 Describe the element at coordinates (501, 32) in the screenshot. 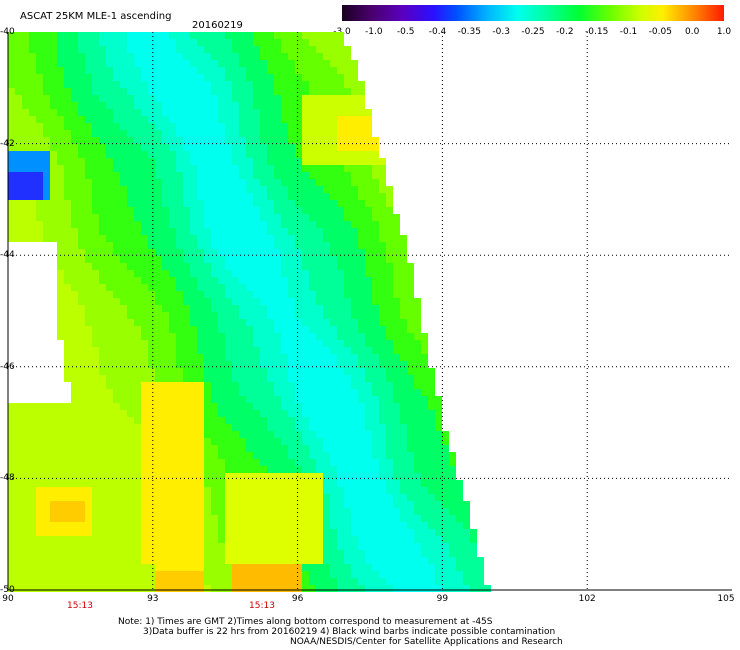

I see `color-scale-tick: -0.3` at that location.